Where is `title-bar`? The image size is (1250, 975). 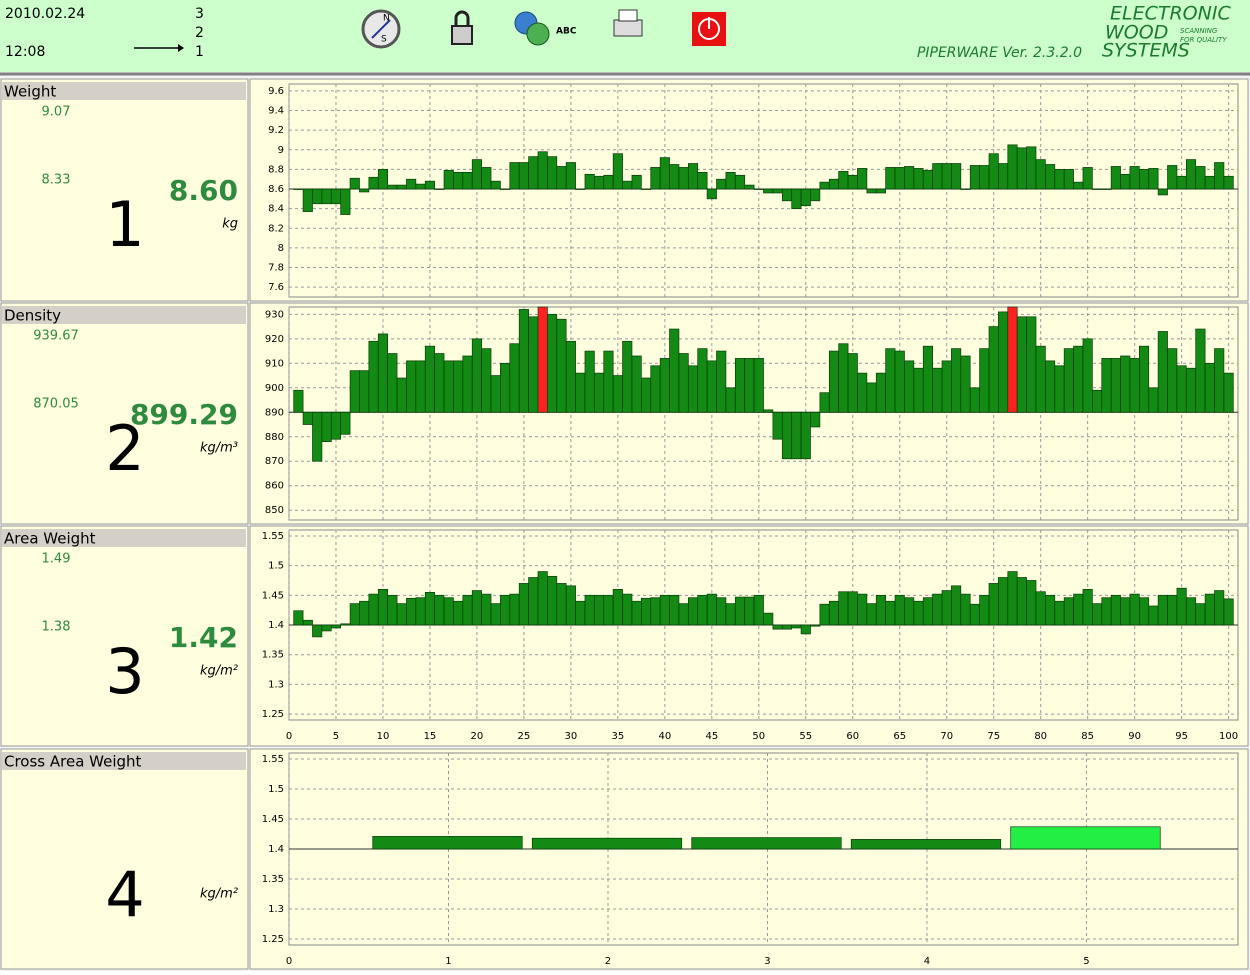 title-bar is located at coordinates (124, 761).